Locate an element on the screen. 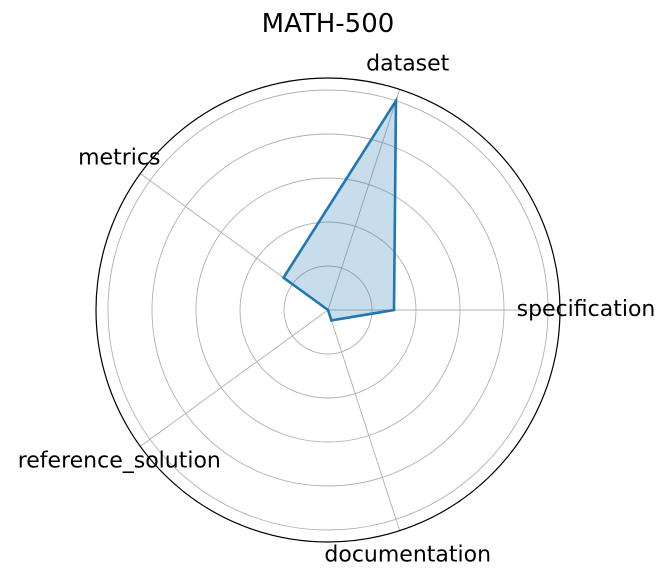  axis-label-documentation: documentation is located at coordinates (407, 554).